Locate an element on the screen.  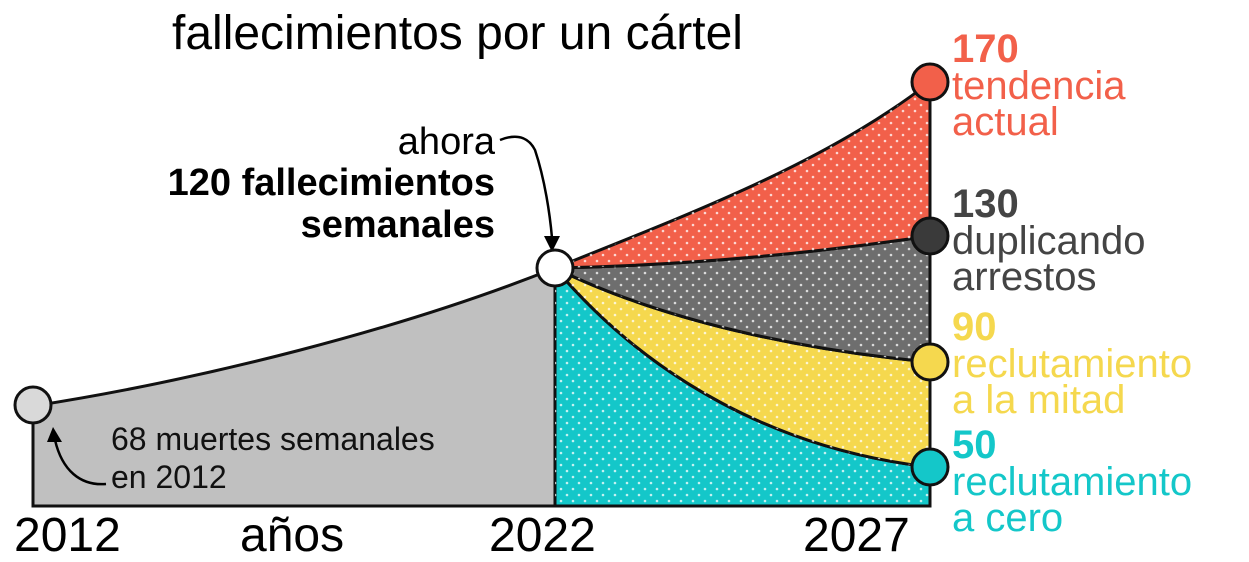
marker-mitad is located at coordinates (930, 362).